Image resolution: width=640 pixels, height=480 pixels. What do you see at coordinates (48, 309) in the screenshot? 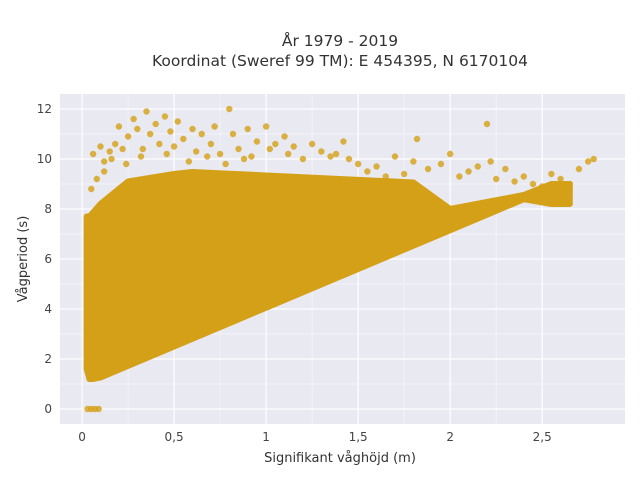
I see `y-tick-label: 4` at bounding box center [48, 309].